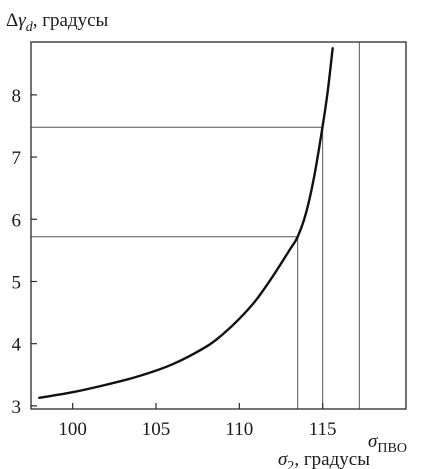 The width and height of the screenshot is (427, 469). Describe the element at coordinates (323, 429) in the screenshot. I see `x-tick-label-115: 115` at that location.